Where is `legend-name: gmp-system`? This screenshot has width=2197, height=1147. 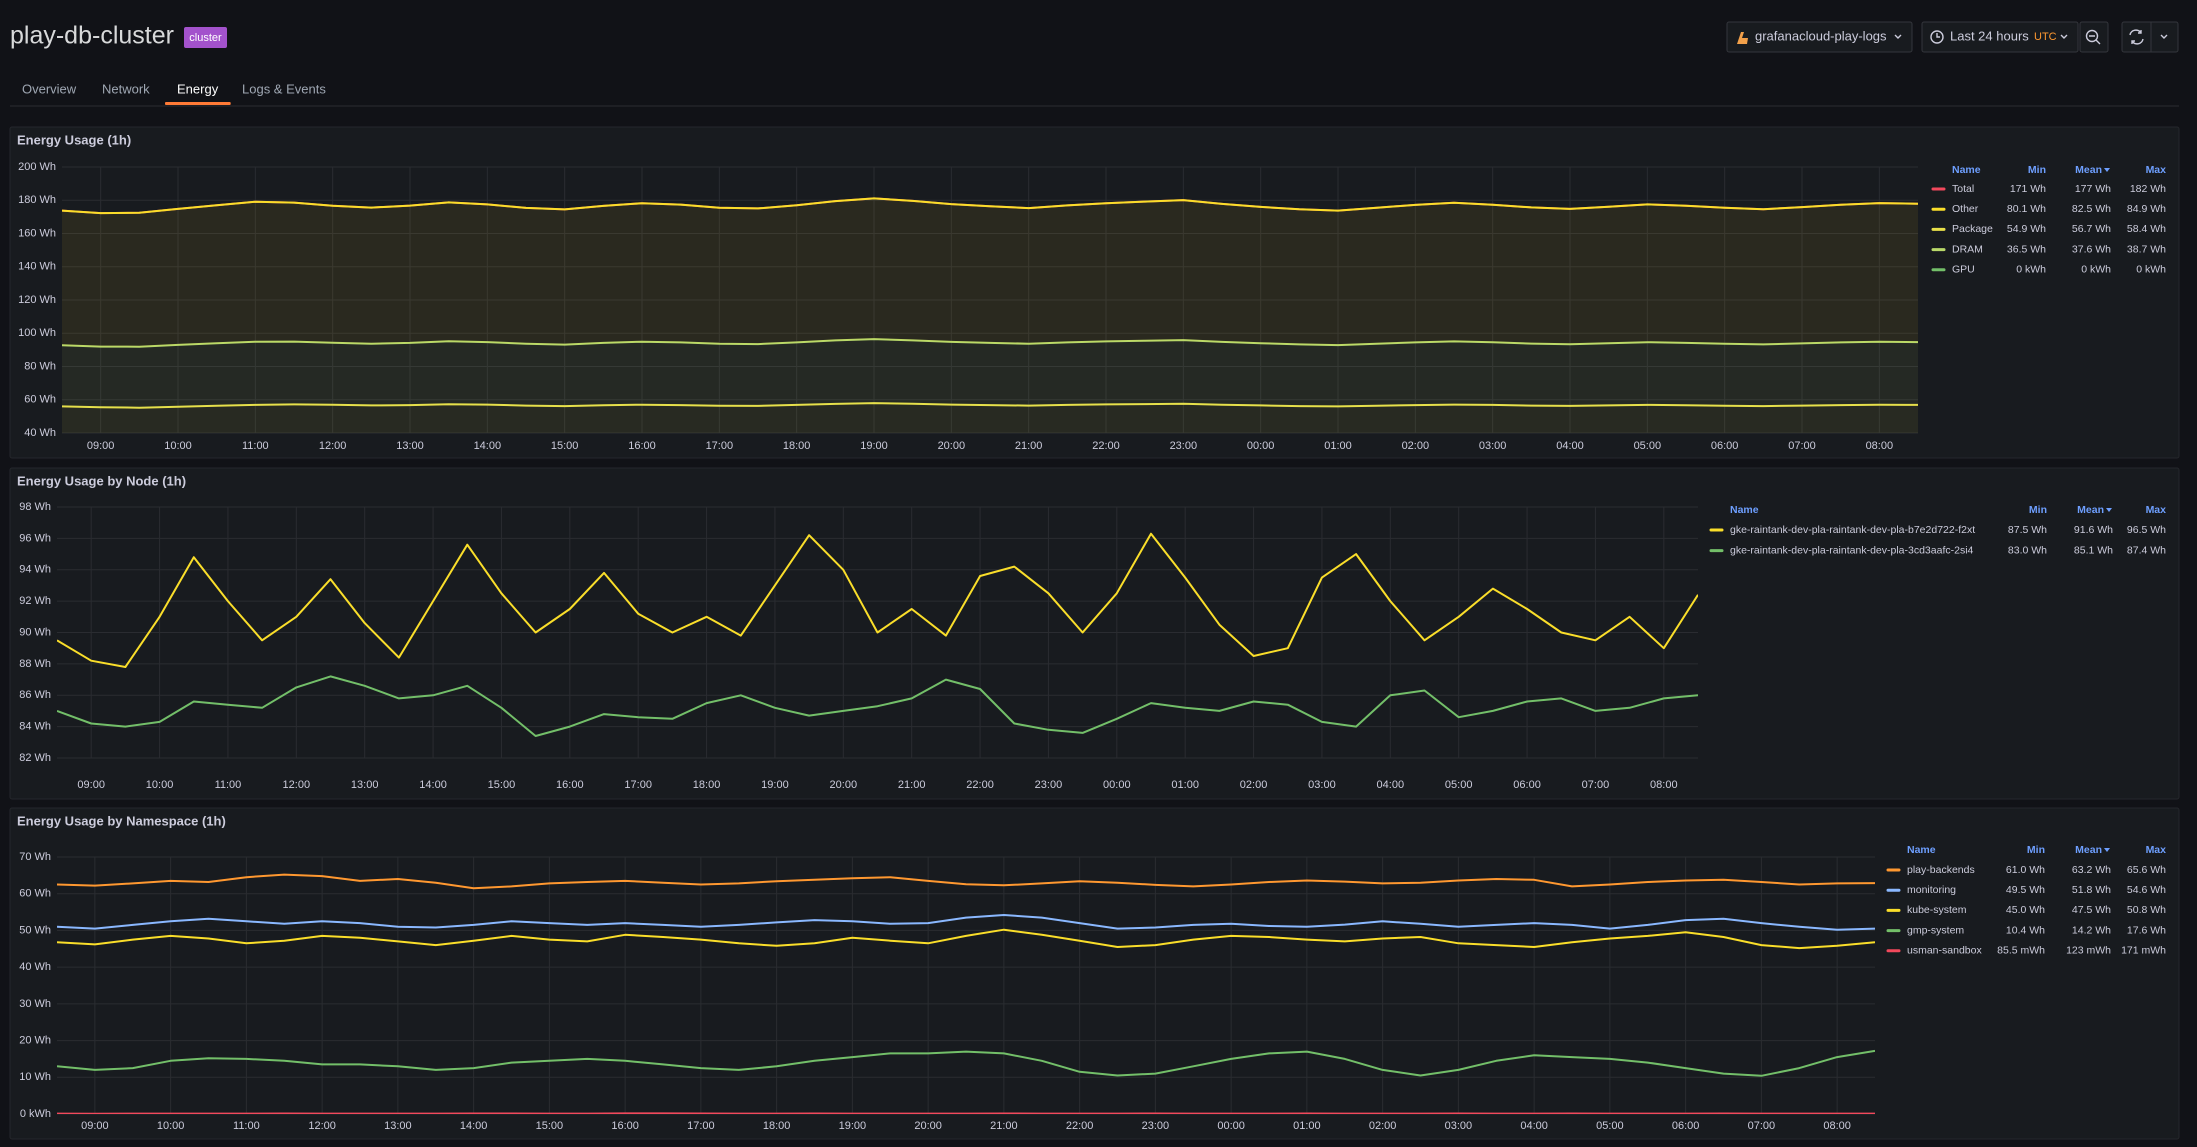 legend-name: gmp-system is located at coordinates (1935, 930).